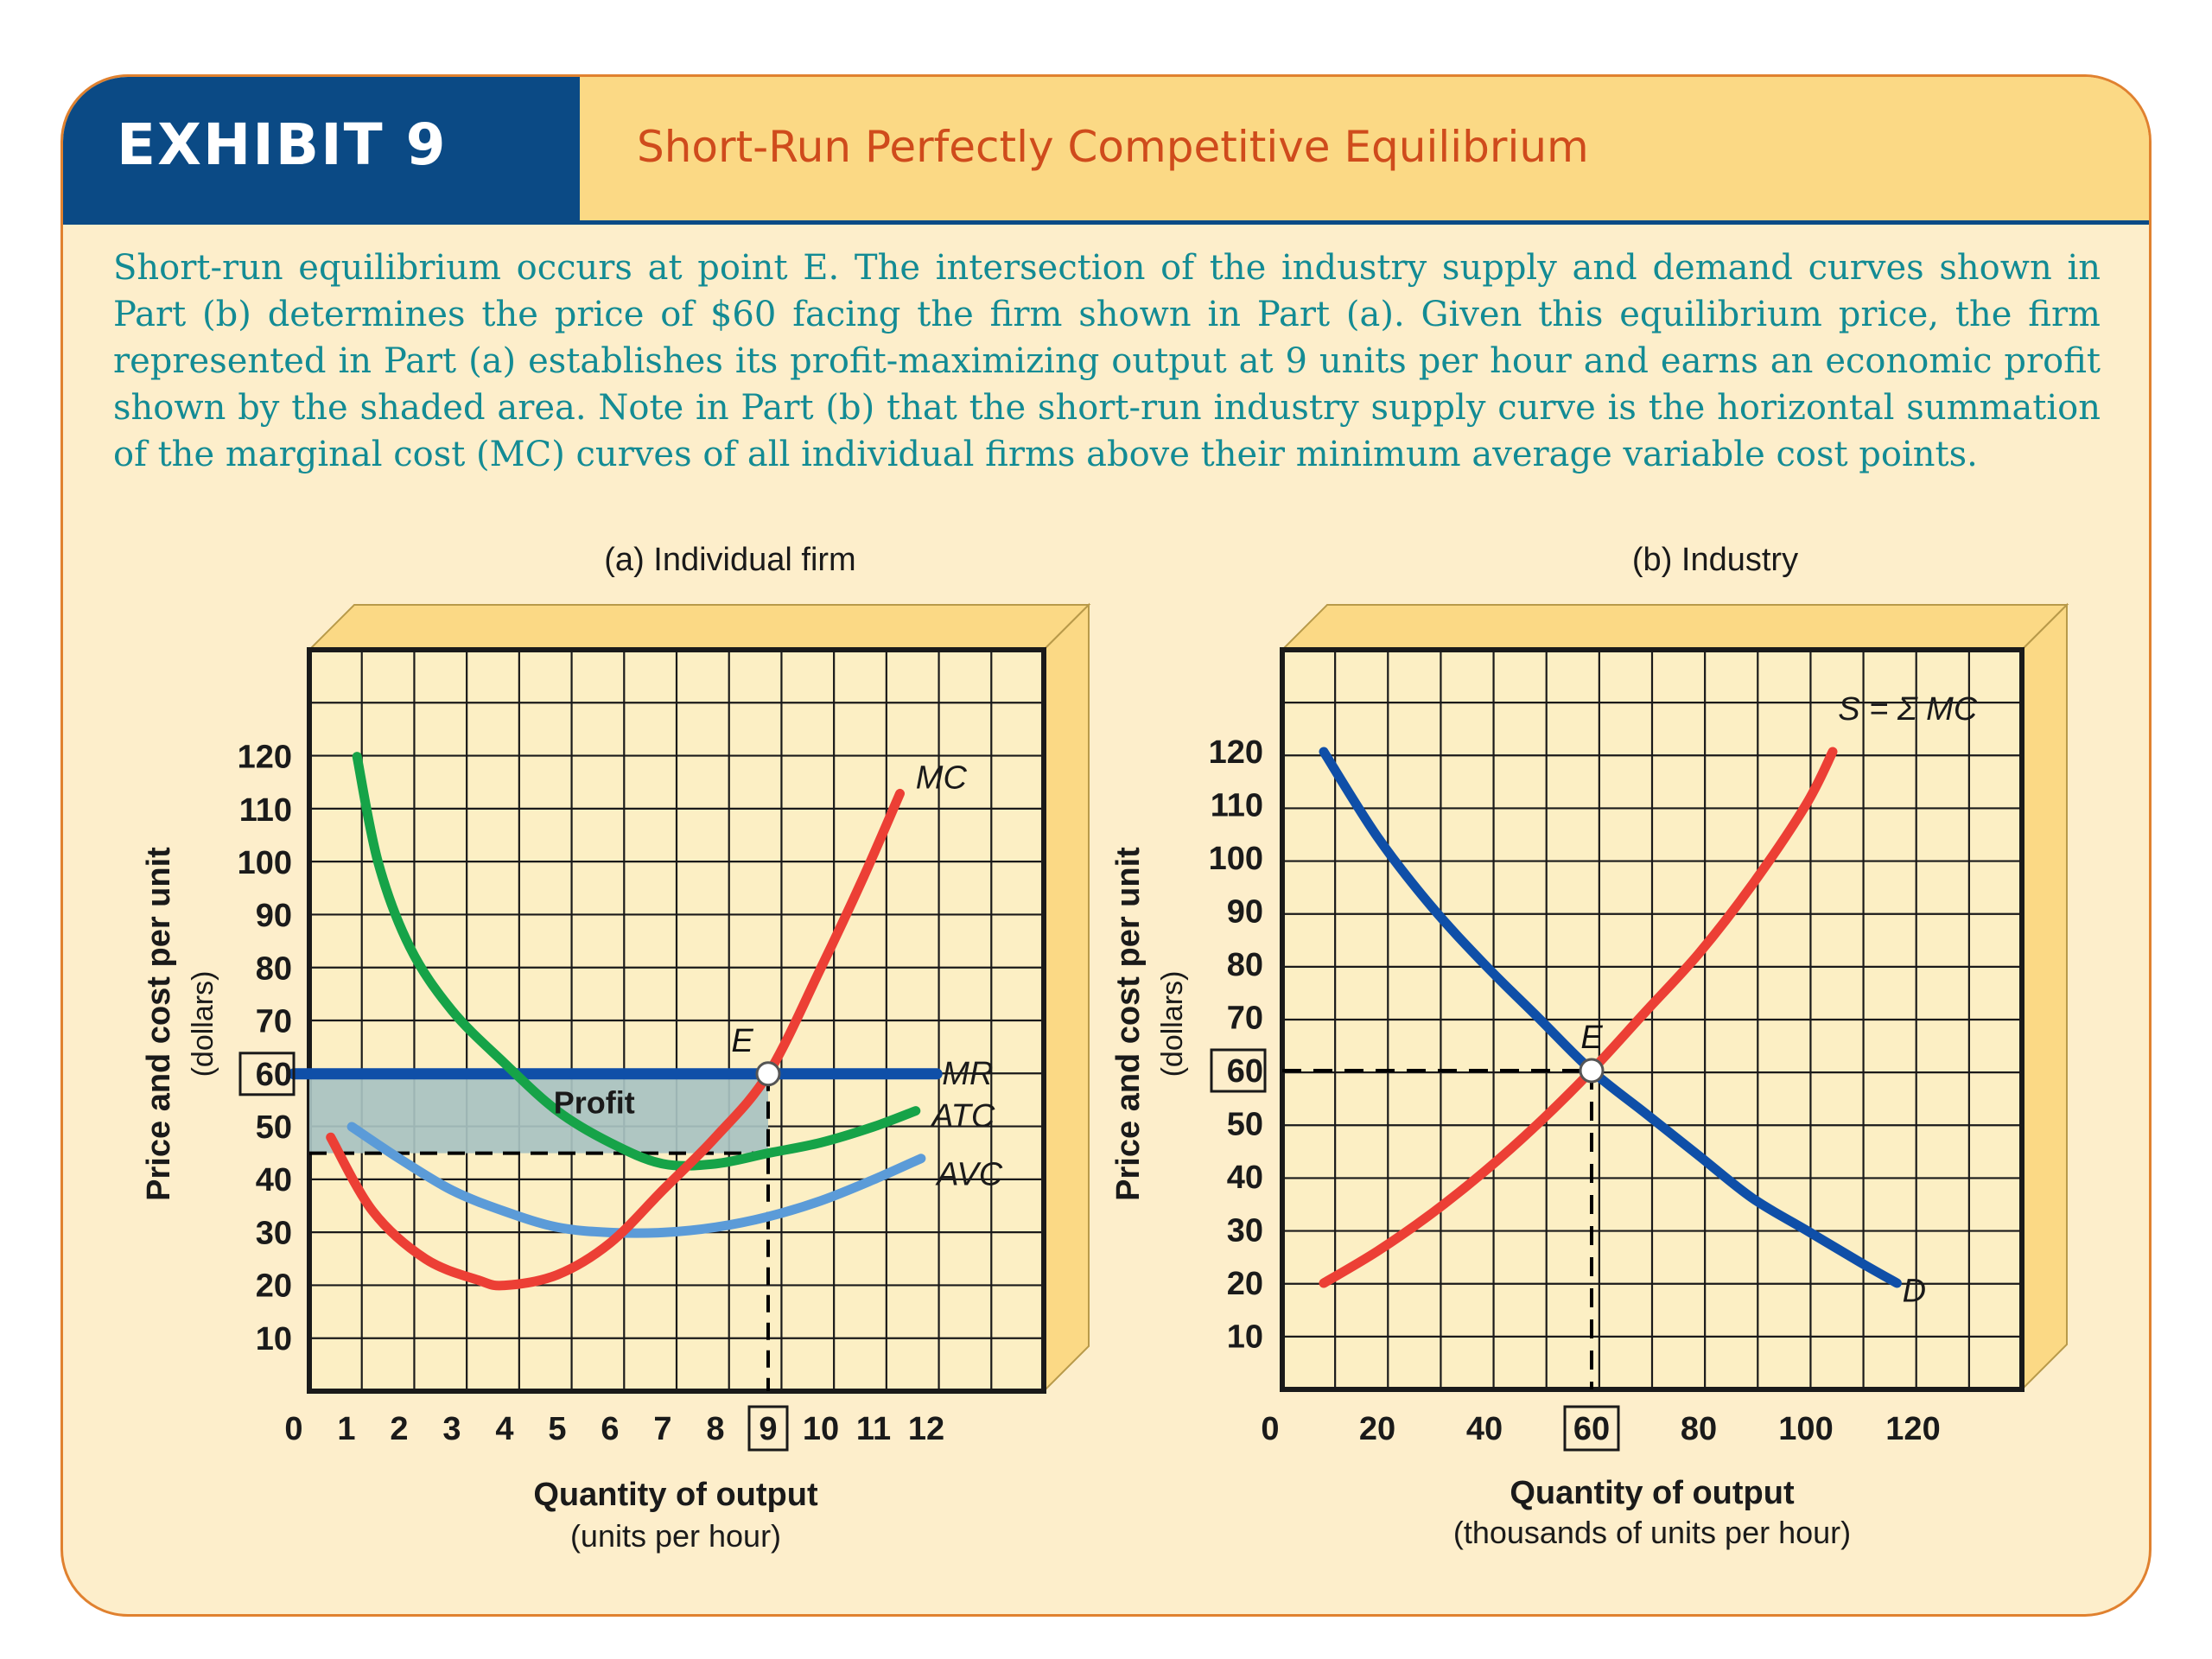 The width and height of the screenshot is (2212, 1659). I want to click on exhibit-label-bar: EXHIBIT 9, so click(321, 148).